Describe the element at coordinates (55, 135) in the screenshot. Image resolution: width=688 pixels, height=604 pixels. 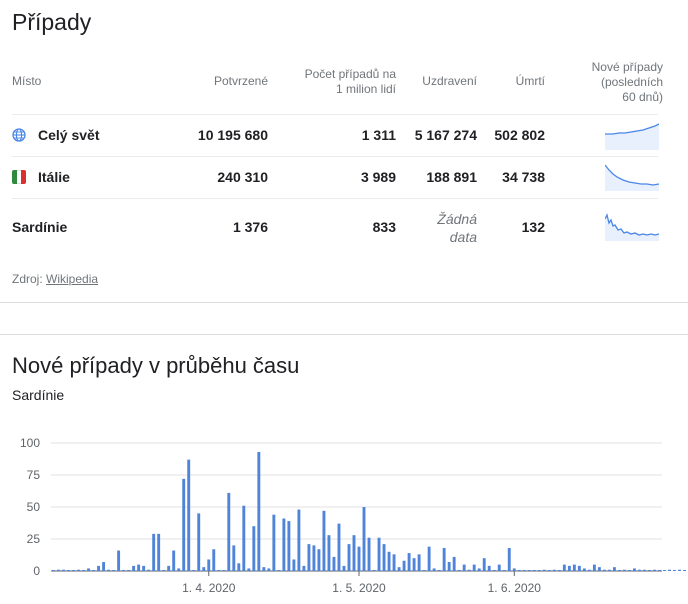
I see `row-world-place: Celý svět` at that location.